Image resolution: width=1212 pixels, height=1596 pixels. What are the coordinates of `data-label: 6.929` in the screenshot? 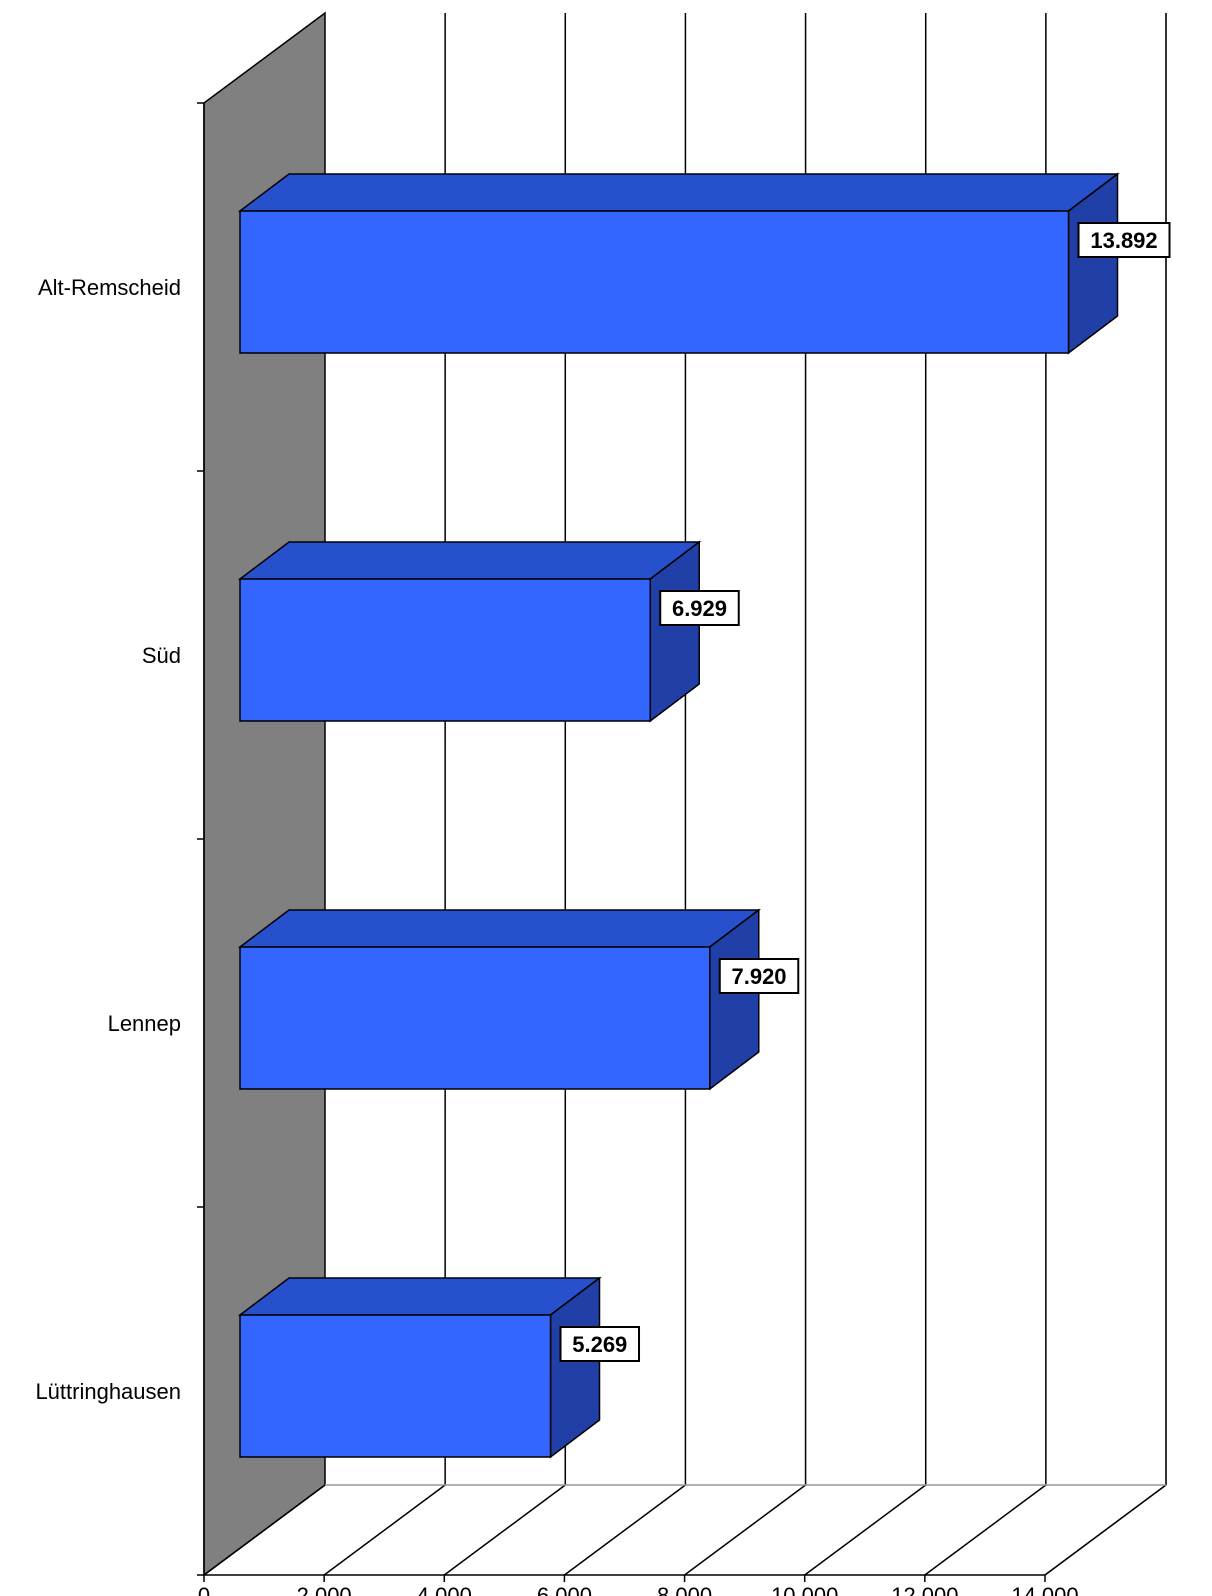 It's located at (699, 608).